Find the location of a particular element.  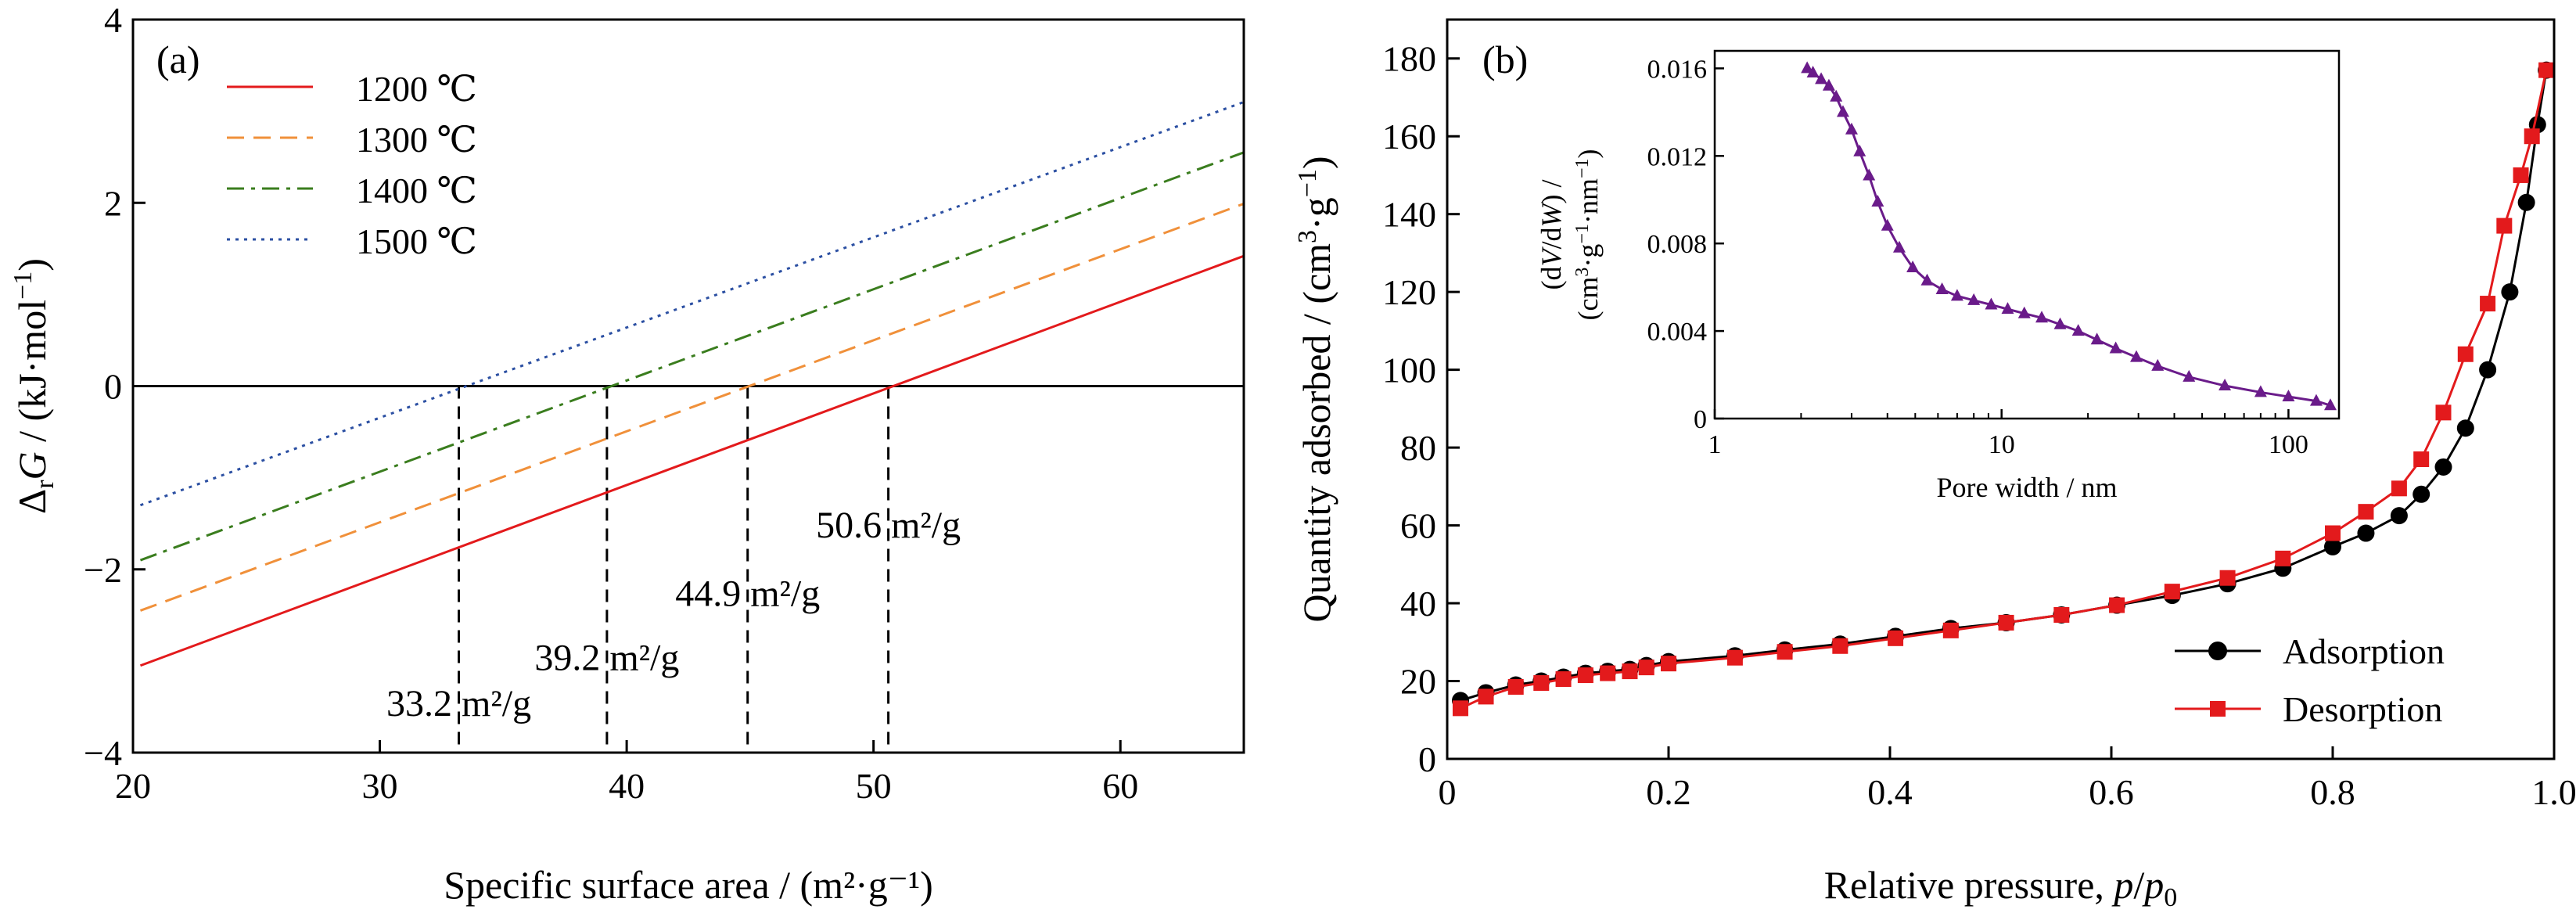

x-tick-label: 40 is located at coordinates (627, 786).